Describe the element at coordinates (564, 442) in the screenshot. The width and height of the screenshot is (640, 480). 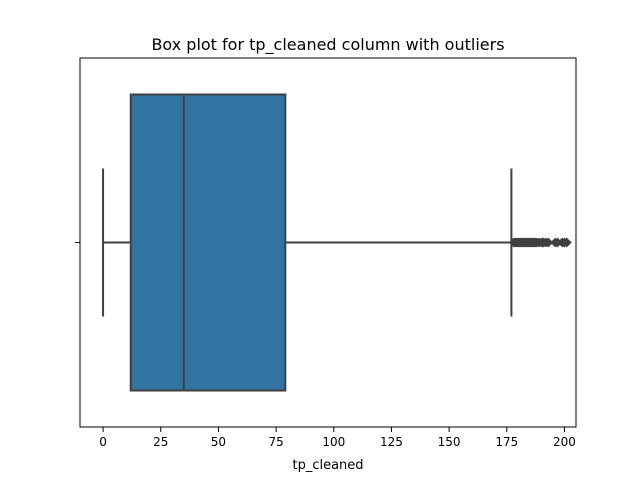
I see `x-tick-label: 200` at that location.